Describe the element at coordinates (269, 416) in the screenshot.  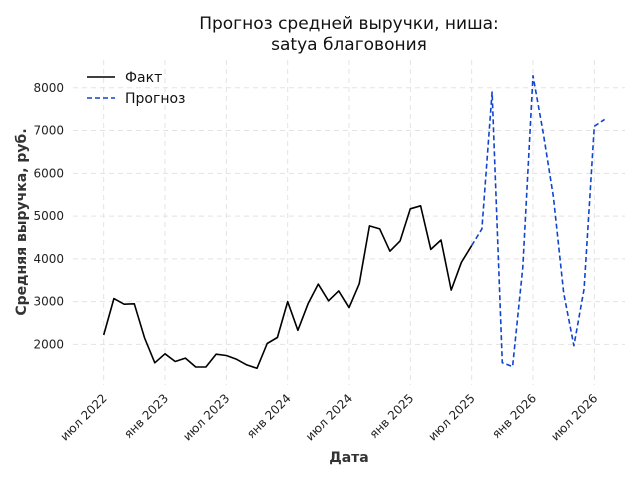
I see `x-tick-label: янв 2024` at that location.